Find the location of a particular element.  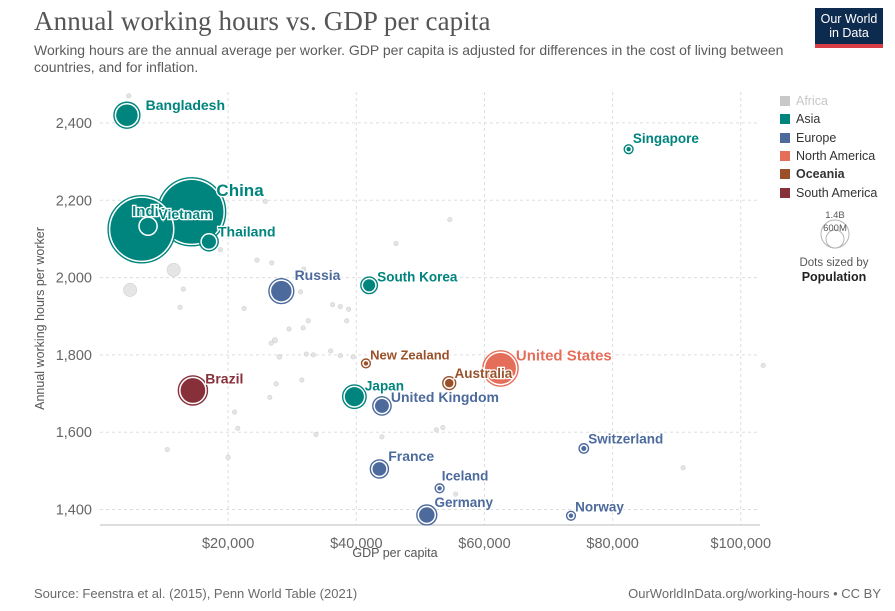

country-label: Singapore is located at coordinates (666, 138).